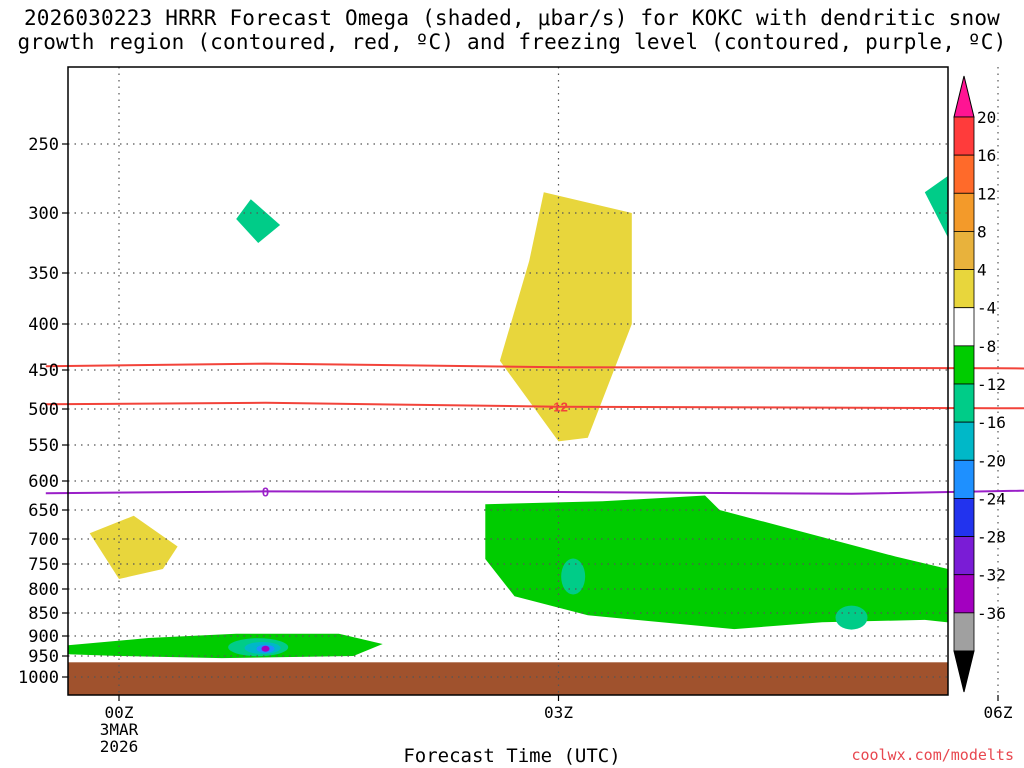  What do you see at coordinates (964, 96) in the screenshot?
I see `colorbar-top-arrow` at bounding box center [964, 96].